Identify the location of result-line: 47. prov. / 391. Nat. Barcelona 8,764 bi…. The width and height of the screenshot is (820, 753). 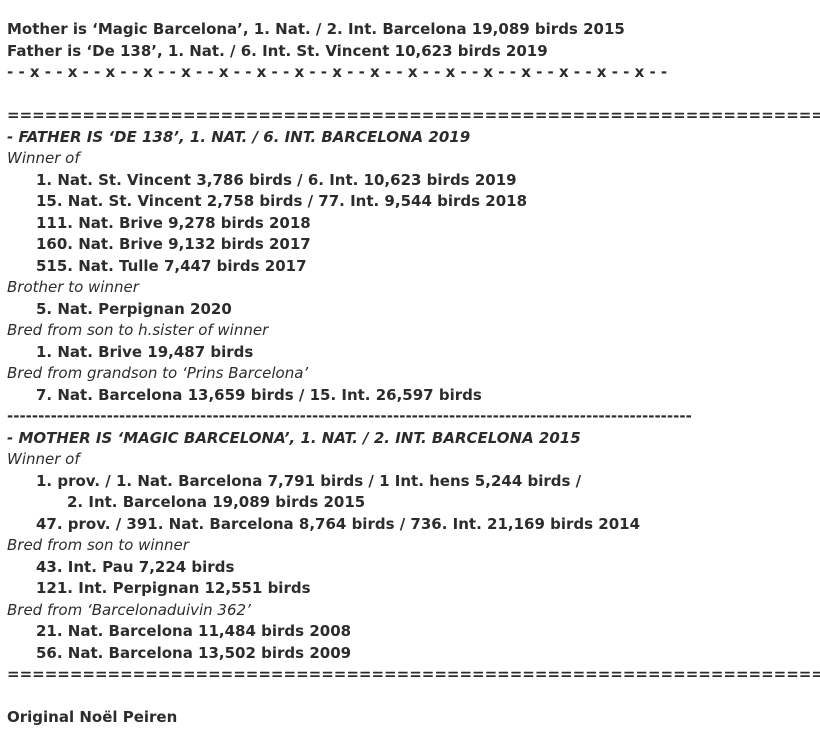
(338, 523).